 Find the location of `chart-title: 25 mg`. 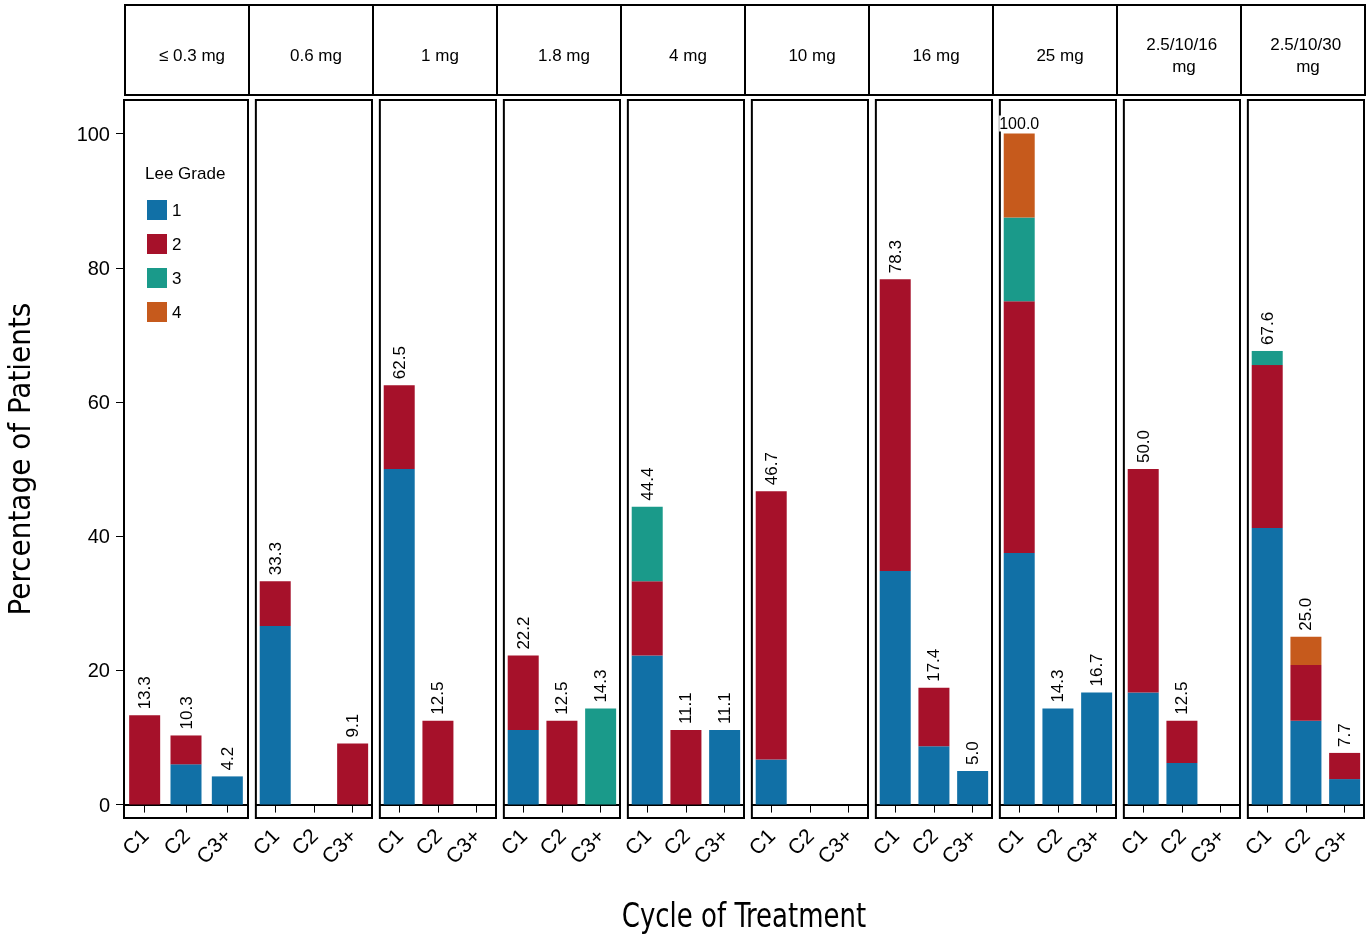

chart-title: 25 mg is located at coordinates (1060, 55).